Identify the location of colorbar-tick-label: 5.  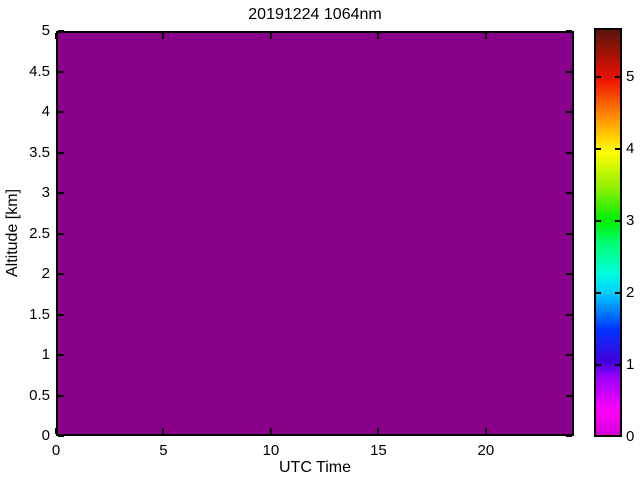
(630, 76).